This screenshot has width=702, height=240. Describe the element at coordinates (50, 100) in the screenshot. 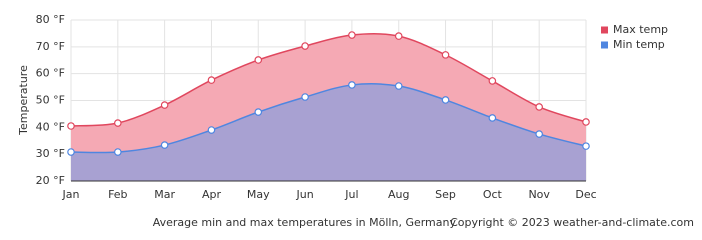

I see `y-tick-label: 50 °F` at that location.